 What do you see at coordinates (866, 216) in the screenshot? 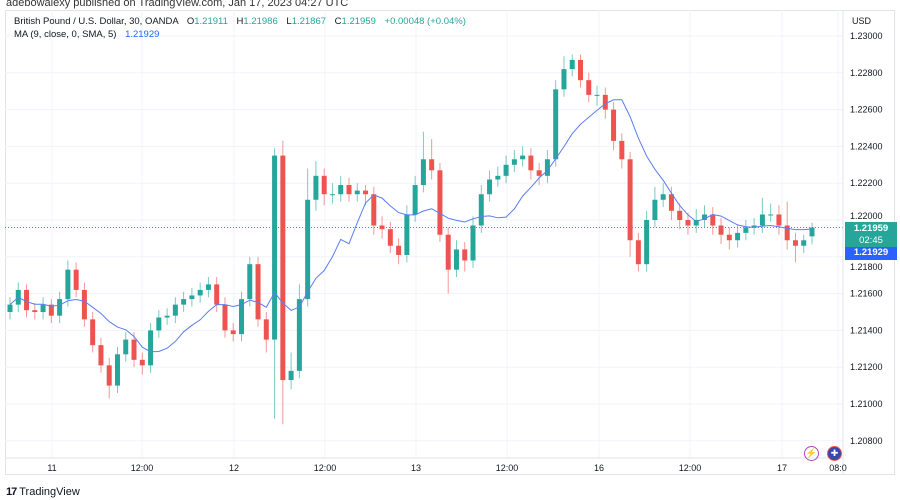
I see `price-tick-label: 1.22000` at bounding box center [866, 216].